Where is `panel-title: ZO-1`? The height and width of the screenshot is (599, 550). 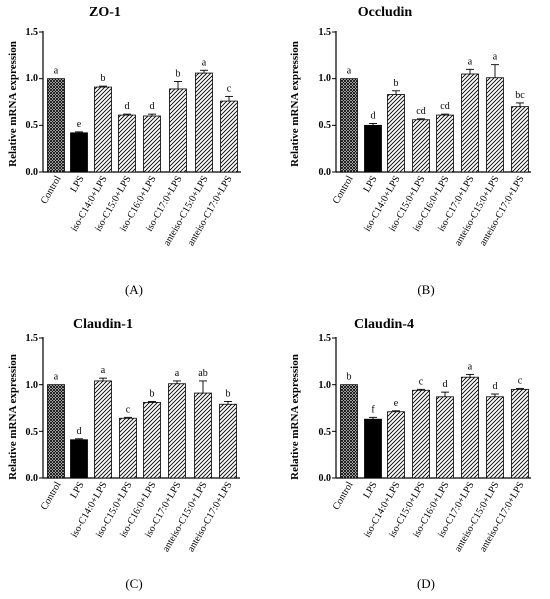
panel-title: ZO-1 is located at coordinates (105, 12).